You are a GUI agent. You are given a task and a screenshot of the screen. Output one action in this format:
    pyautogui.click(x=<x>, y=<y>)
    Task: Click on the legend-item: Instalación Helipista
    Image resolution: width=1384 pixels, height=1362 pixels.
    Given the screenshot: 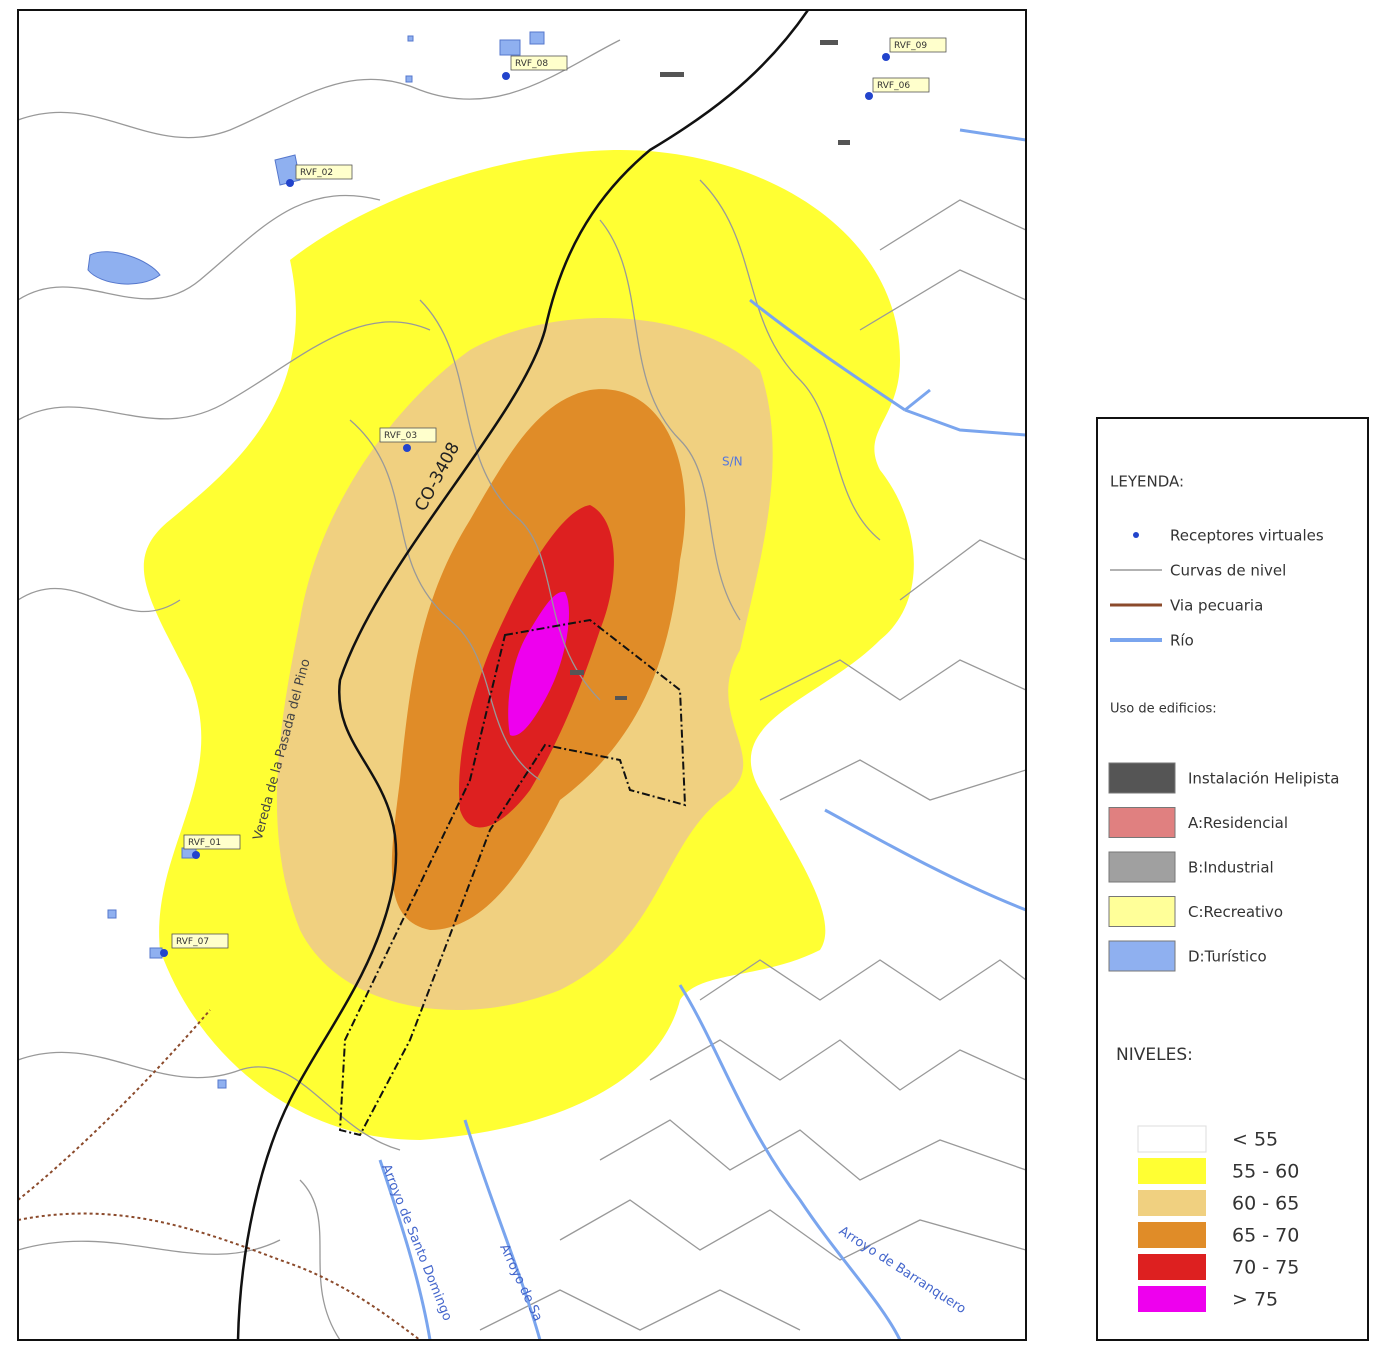 What is the action you would take?
    pyautogui.click(x=1263, y=779)
    